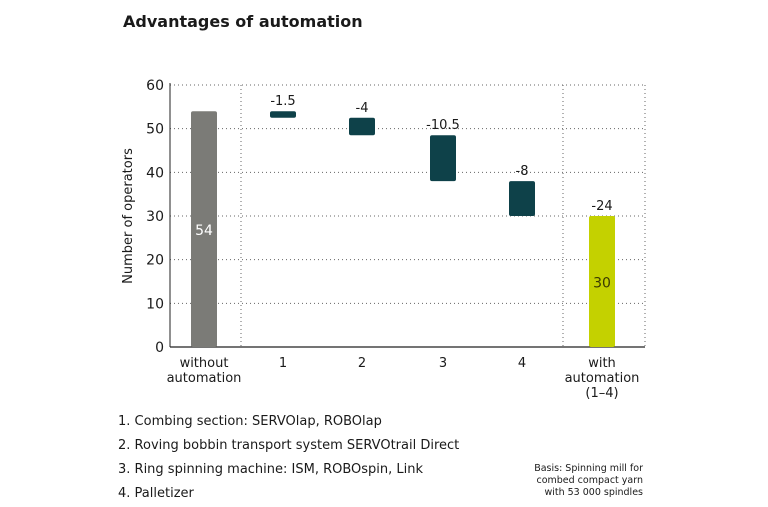 The image size is (768, 507). I want to click on legend-item-1: 1. Combing section: SERVOlap, ROBOlap, so click(250, 421).